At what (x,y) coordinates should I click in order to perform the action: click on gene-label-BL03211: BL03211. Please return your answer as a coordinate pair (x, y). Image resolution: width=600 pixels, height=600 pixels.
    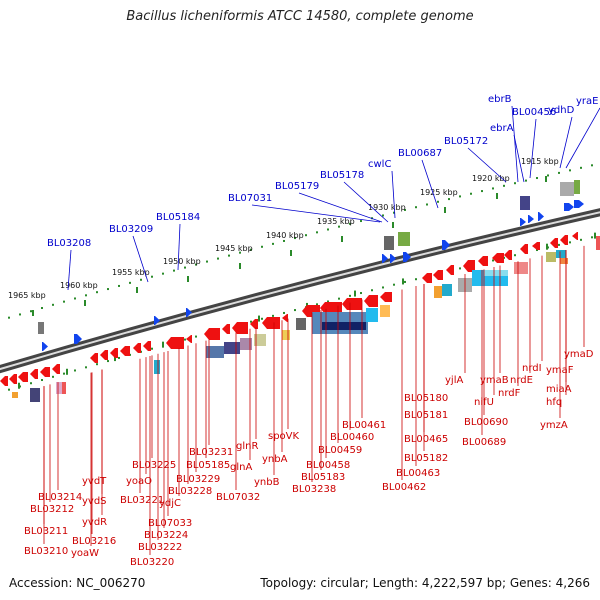
    Looking at the image, I should click on (46, 531).